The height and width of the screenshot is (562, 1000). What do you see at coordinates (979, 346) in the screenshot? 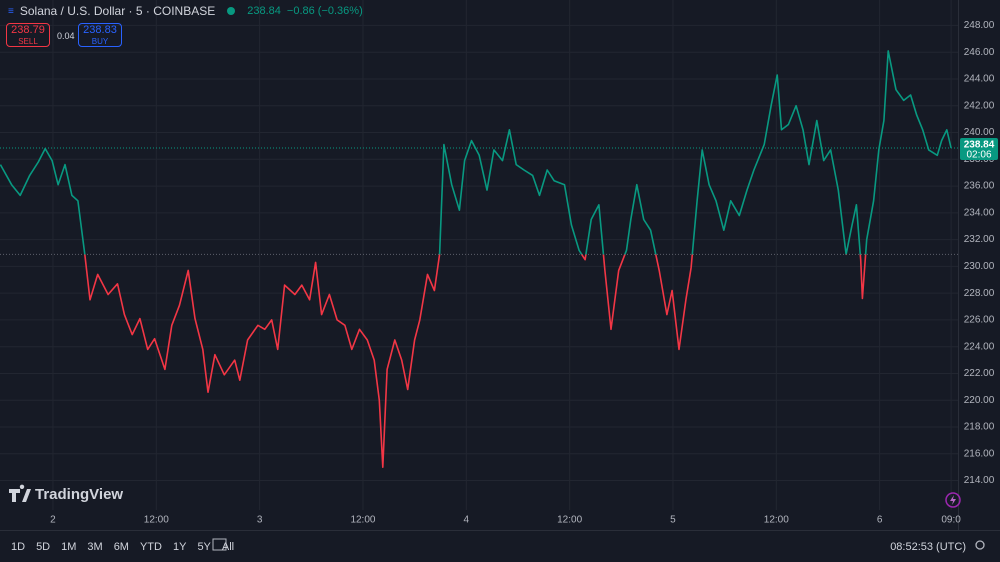
I see `y-tick-label: 224.00` at bounding box center [979, 346].